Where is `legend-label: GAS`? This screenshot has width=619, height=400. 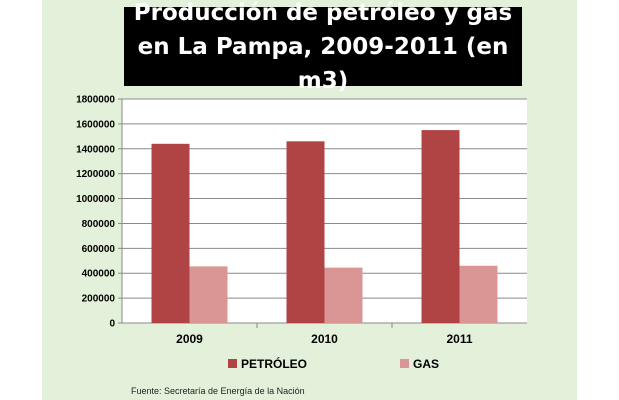 legend-label: GAS is located at coordinates (426, 364).